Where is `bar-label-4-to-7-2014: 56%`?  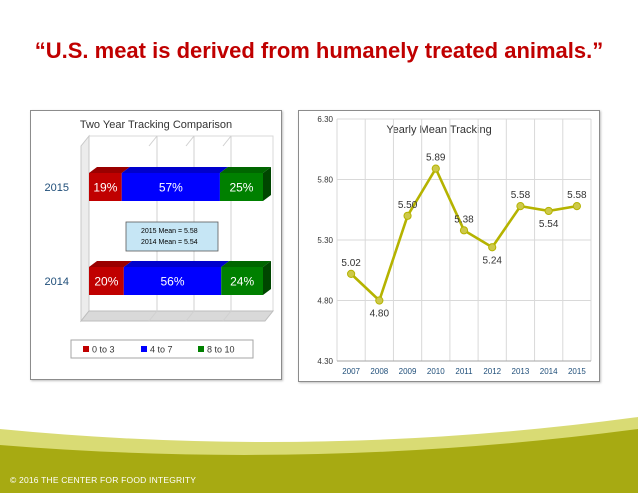
bar-label-4-to-7-2014: 56% is located at coordinates (173, 282).